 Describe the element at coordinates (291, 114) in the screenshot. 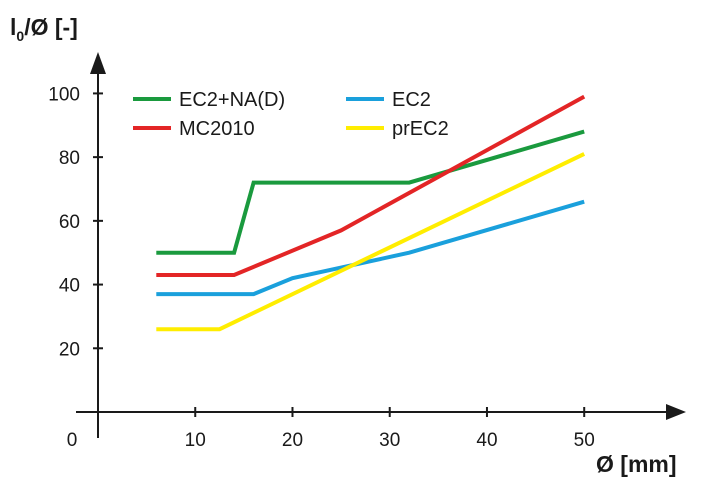

I see `legend: EC2+NA(D) MC2010 EC2 prEC2` at that location.